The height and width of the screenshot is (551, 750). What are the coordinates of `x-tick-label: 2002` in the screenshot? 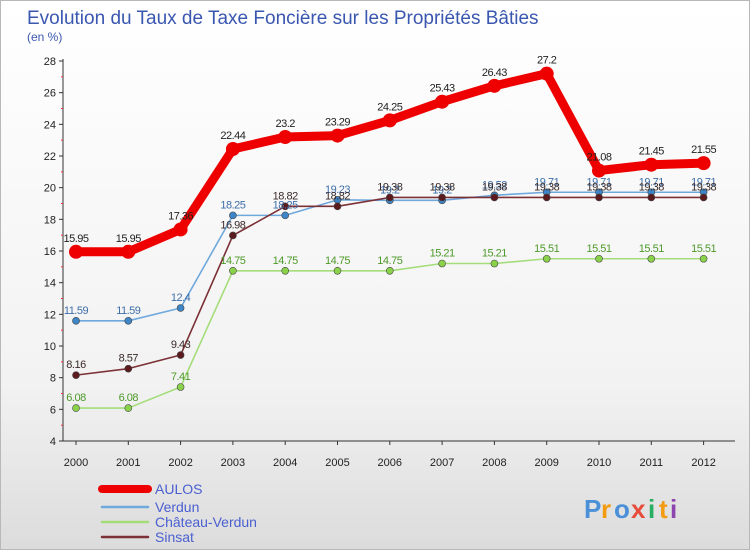 It's located at (180, 463).